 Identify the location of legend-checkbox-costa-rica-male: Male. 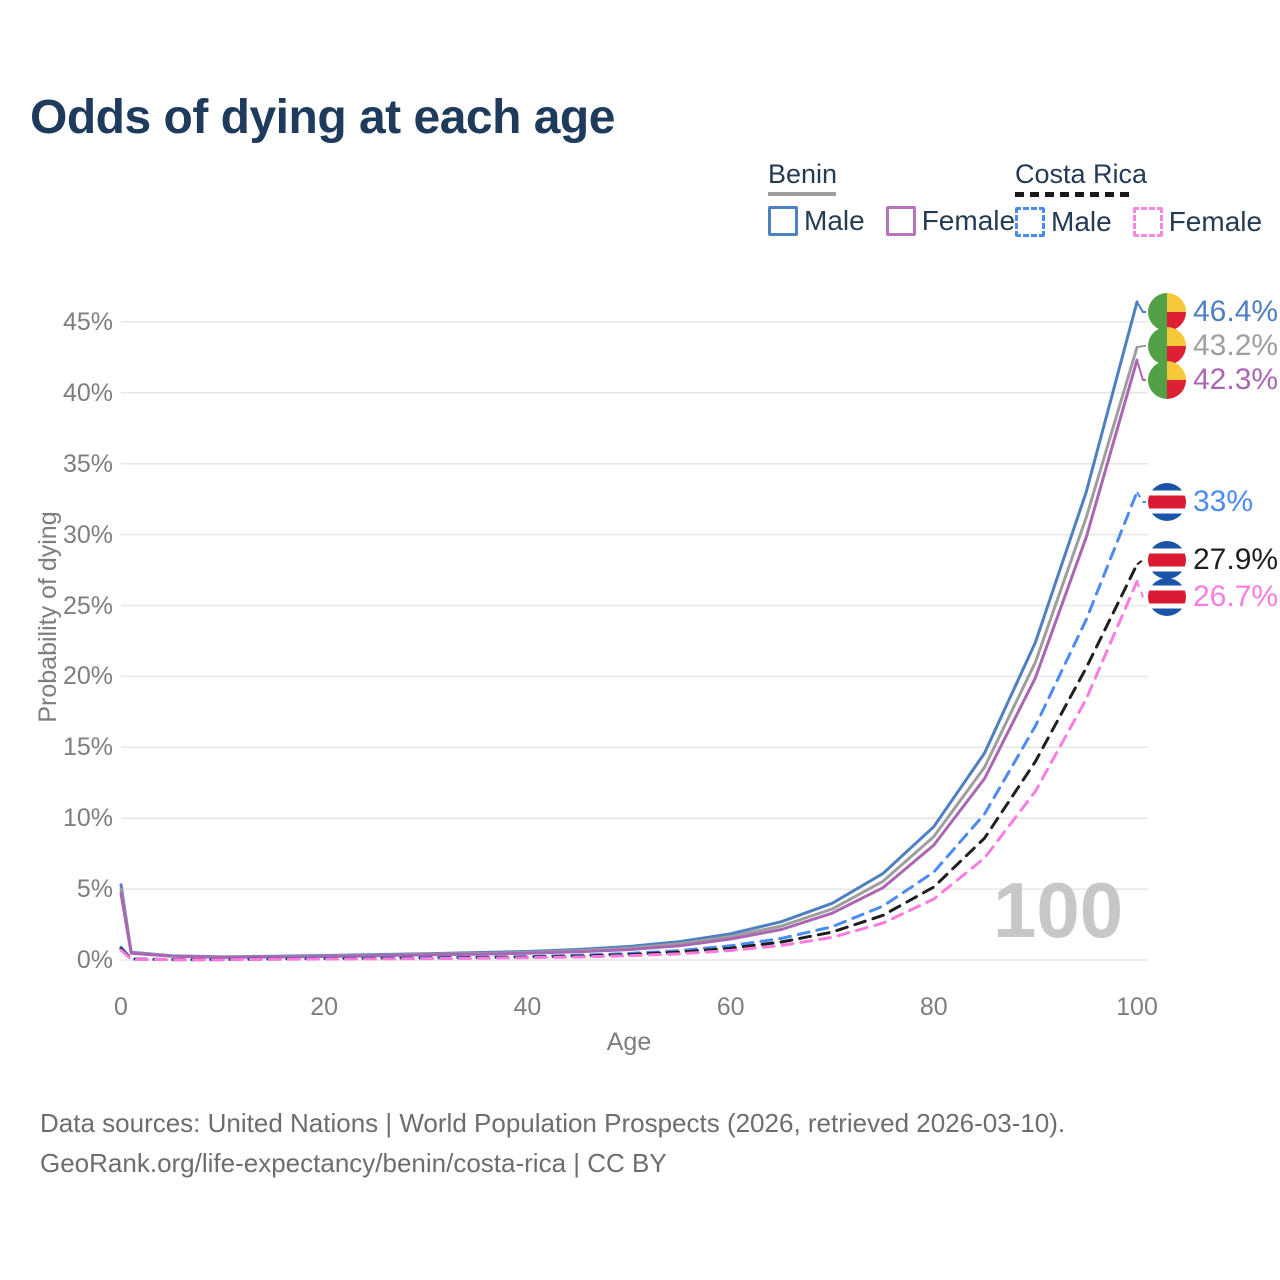
(1063, 222).